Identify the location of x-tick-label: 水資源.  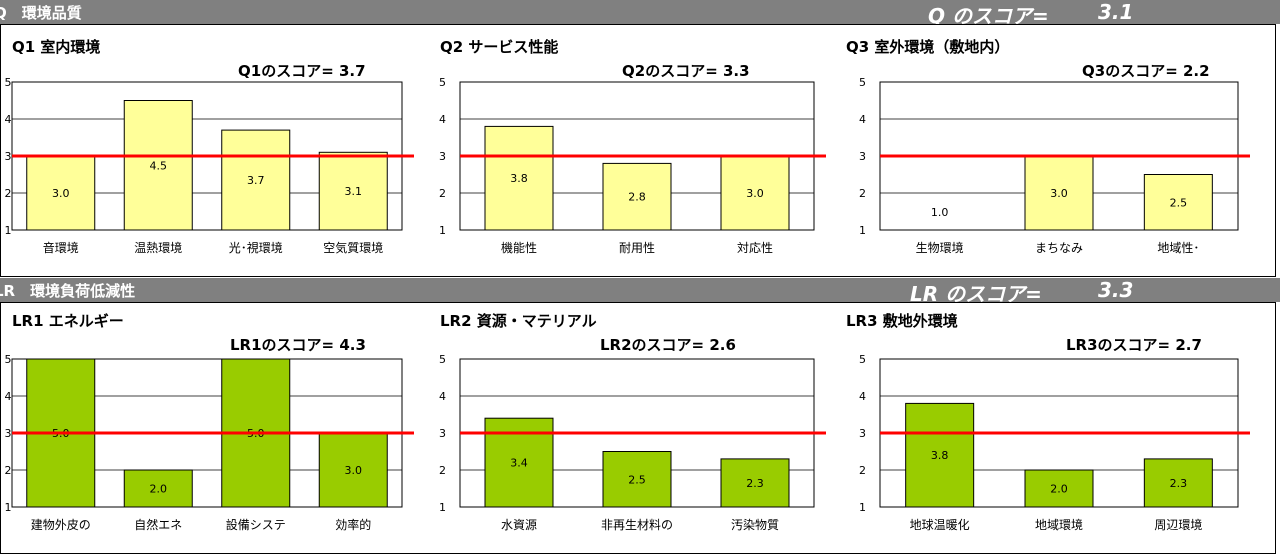
(519, 525).